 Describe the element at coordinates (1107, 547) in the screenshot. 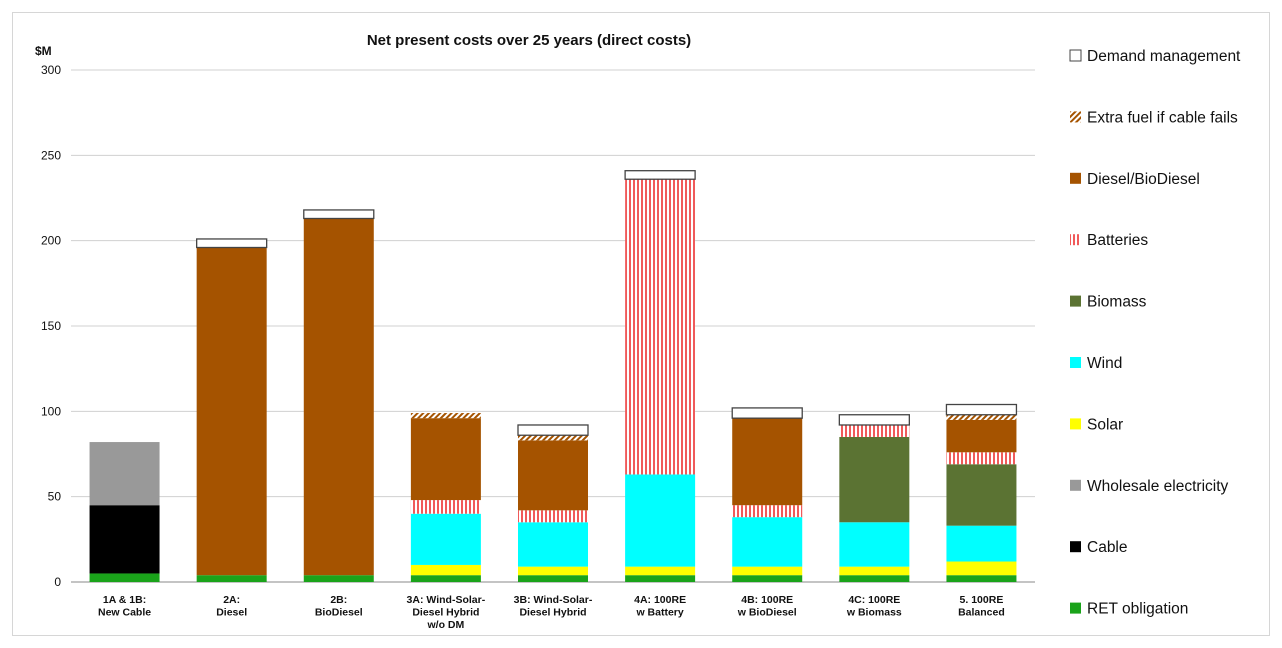

I see `legend-label: Cable` at that location.